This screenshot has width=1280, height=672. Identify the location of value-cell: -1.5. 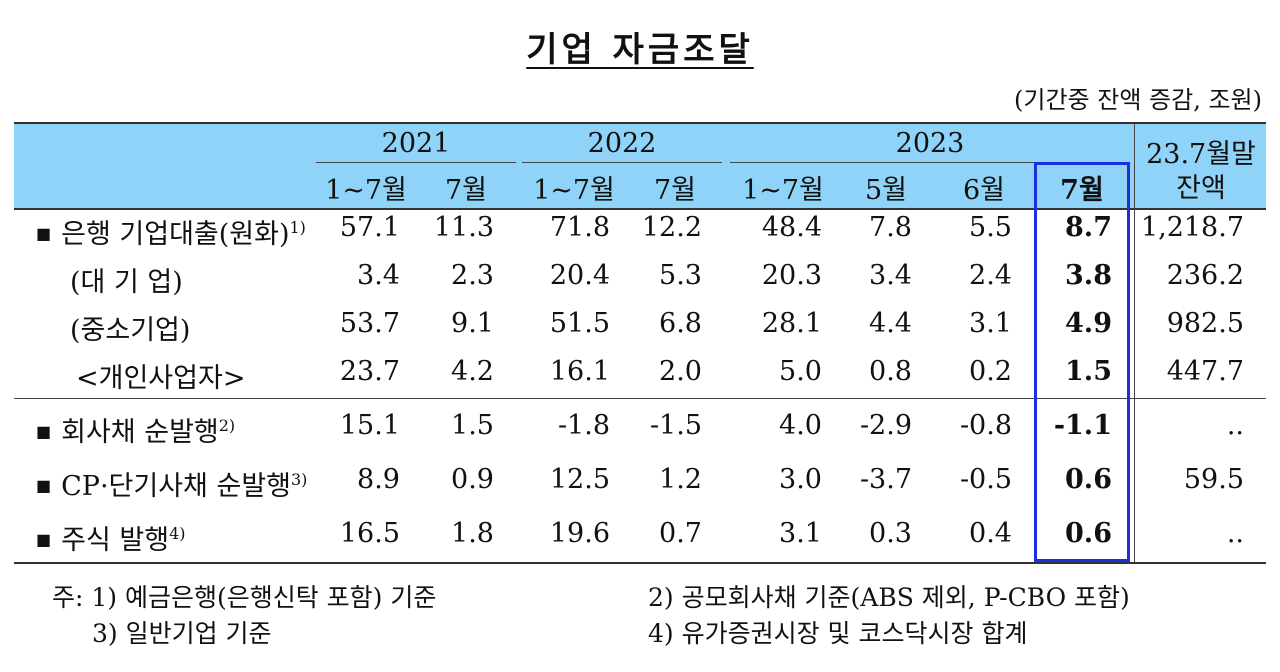
(675, 425).